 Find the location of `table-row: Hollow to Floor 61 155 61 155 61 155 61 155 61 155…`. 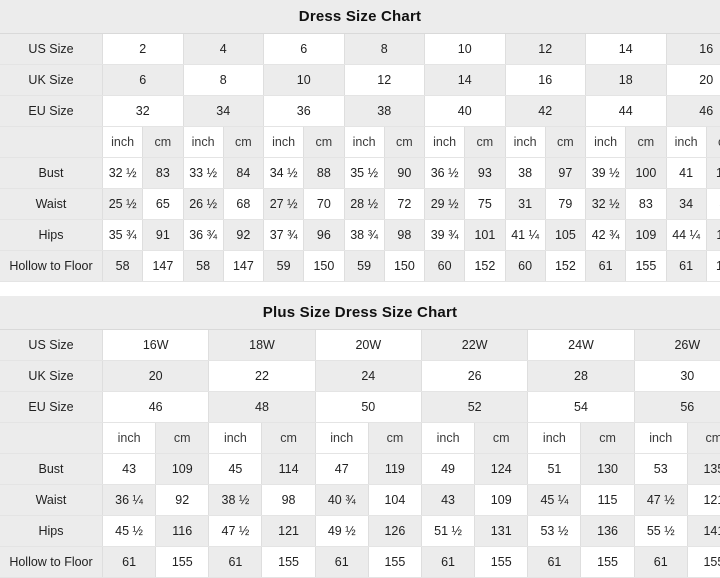

table-row: Hollow to Floor 61 155 61 155 61 155 61 155 61 155… is located at coordinates (360, 562).